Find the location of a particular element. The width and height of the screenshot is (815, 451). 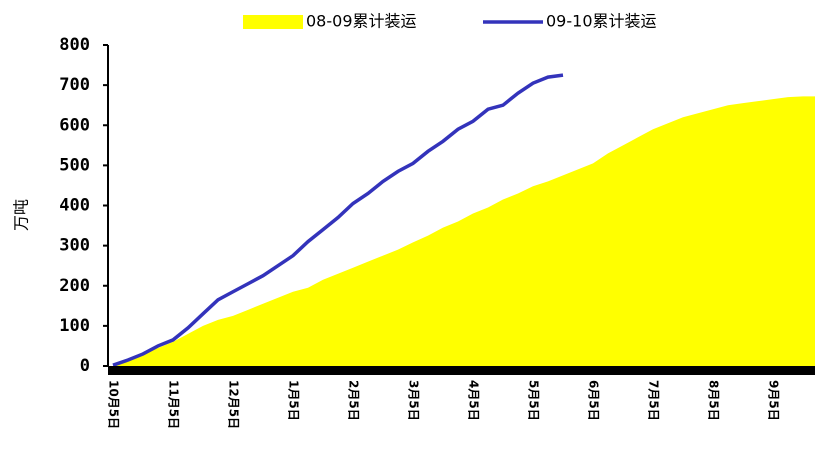

y-tick-label: 100 is located at coordinates (74, 326).